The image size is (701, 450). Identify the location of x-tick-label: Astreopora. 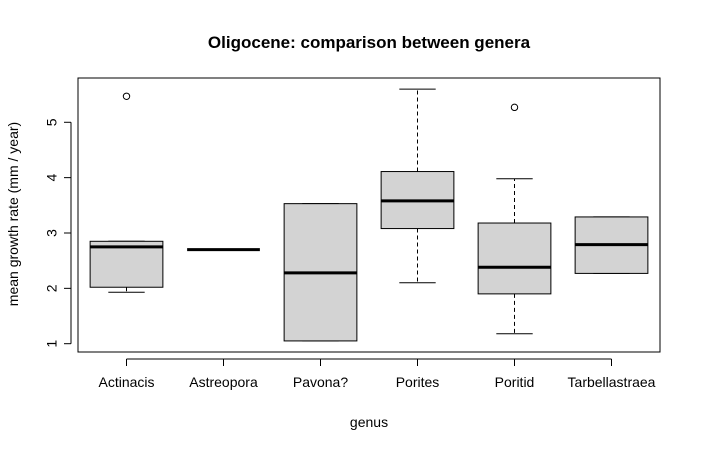
(223, 382).